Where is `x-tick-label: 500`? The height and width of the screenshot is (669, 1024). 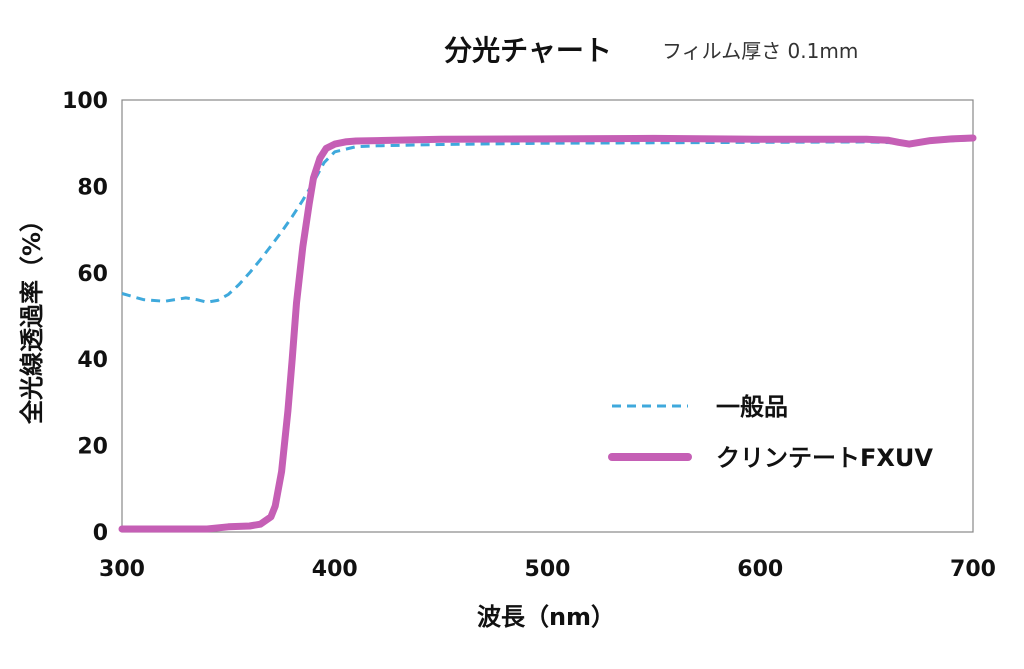
x-tick-label: 500 is located at coordinates (548, 569).